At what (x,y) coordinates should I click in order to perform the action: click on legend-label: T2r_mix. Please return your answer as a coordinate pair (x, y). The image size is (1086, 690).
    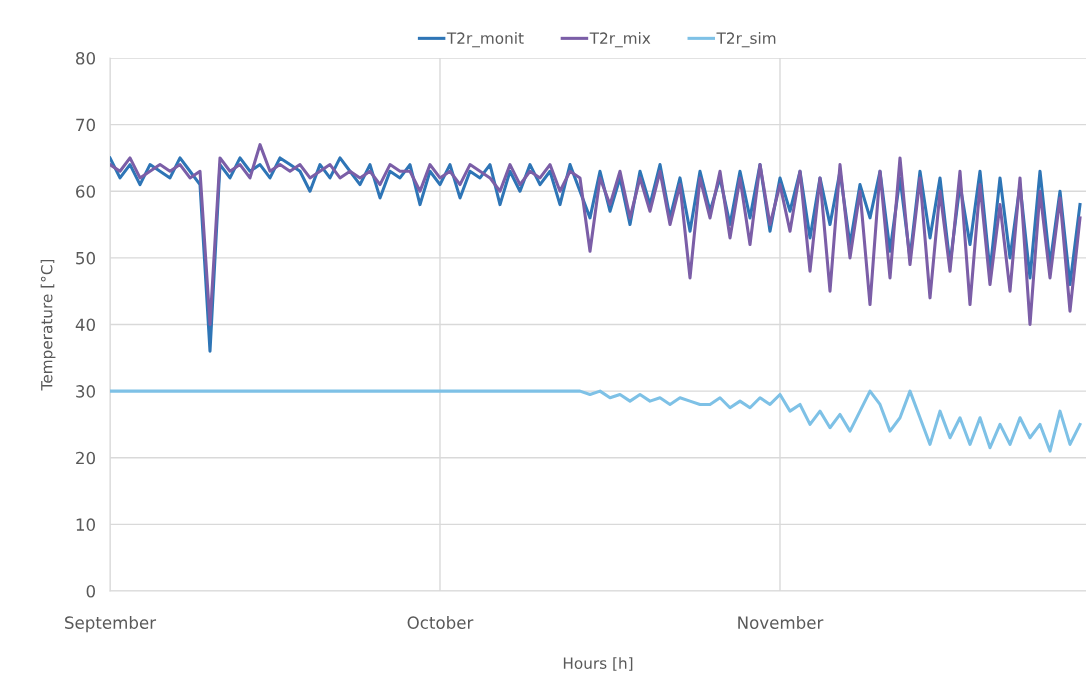
    Looking at the image, I should click on (620, 40).